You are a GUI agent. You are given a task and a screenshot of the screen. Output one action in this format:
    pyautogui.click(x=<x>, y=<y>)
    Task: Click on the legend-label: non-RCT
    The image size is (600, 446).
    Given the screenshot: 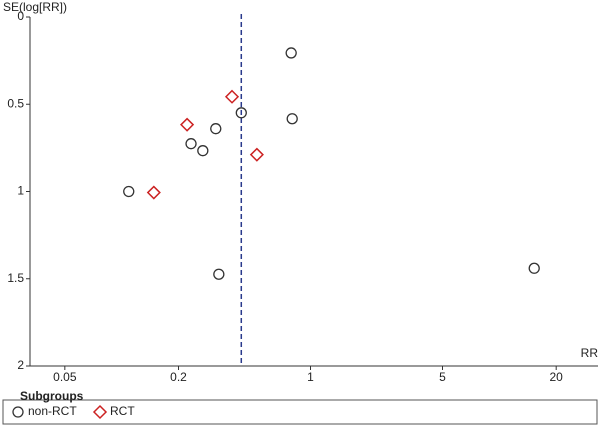 What is the action you would take?
    pyautogui.click(x=52, y=411)
    